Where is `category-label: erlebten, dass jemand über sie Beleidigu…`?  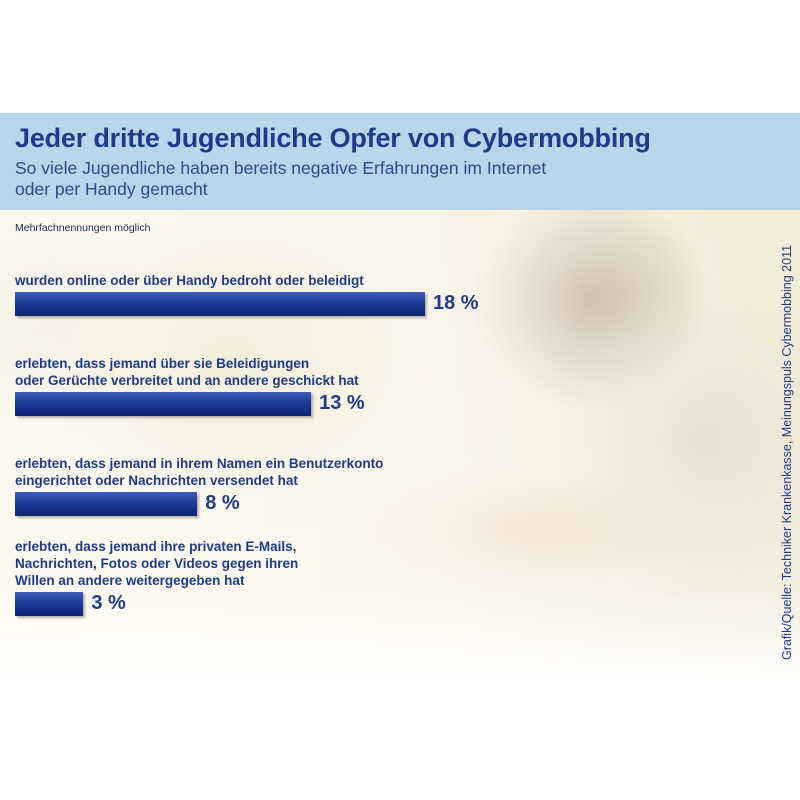
category-label: erlebten, dass jemand über sie Beleidigu… is located at coordinates (187, 372).